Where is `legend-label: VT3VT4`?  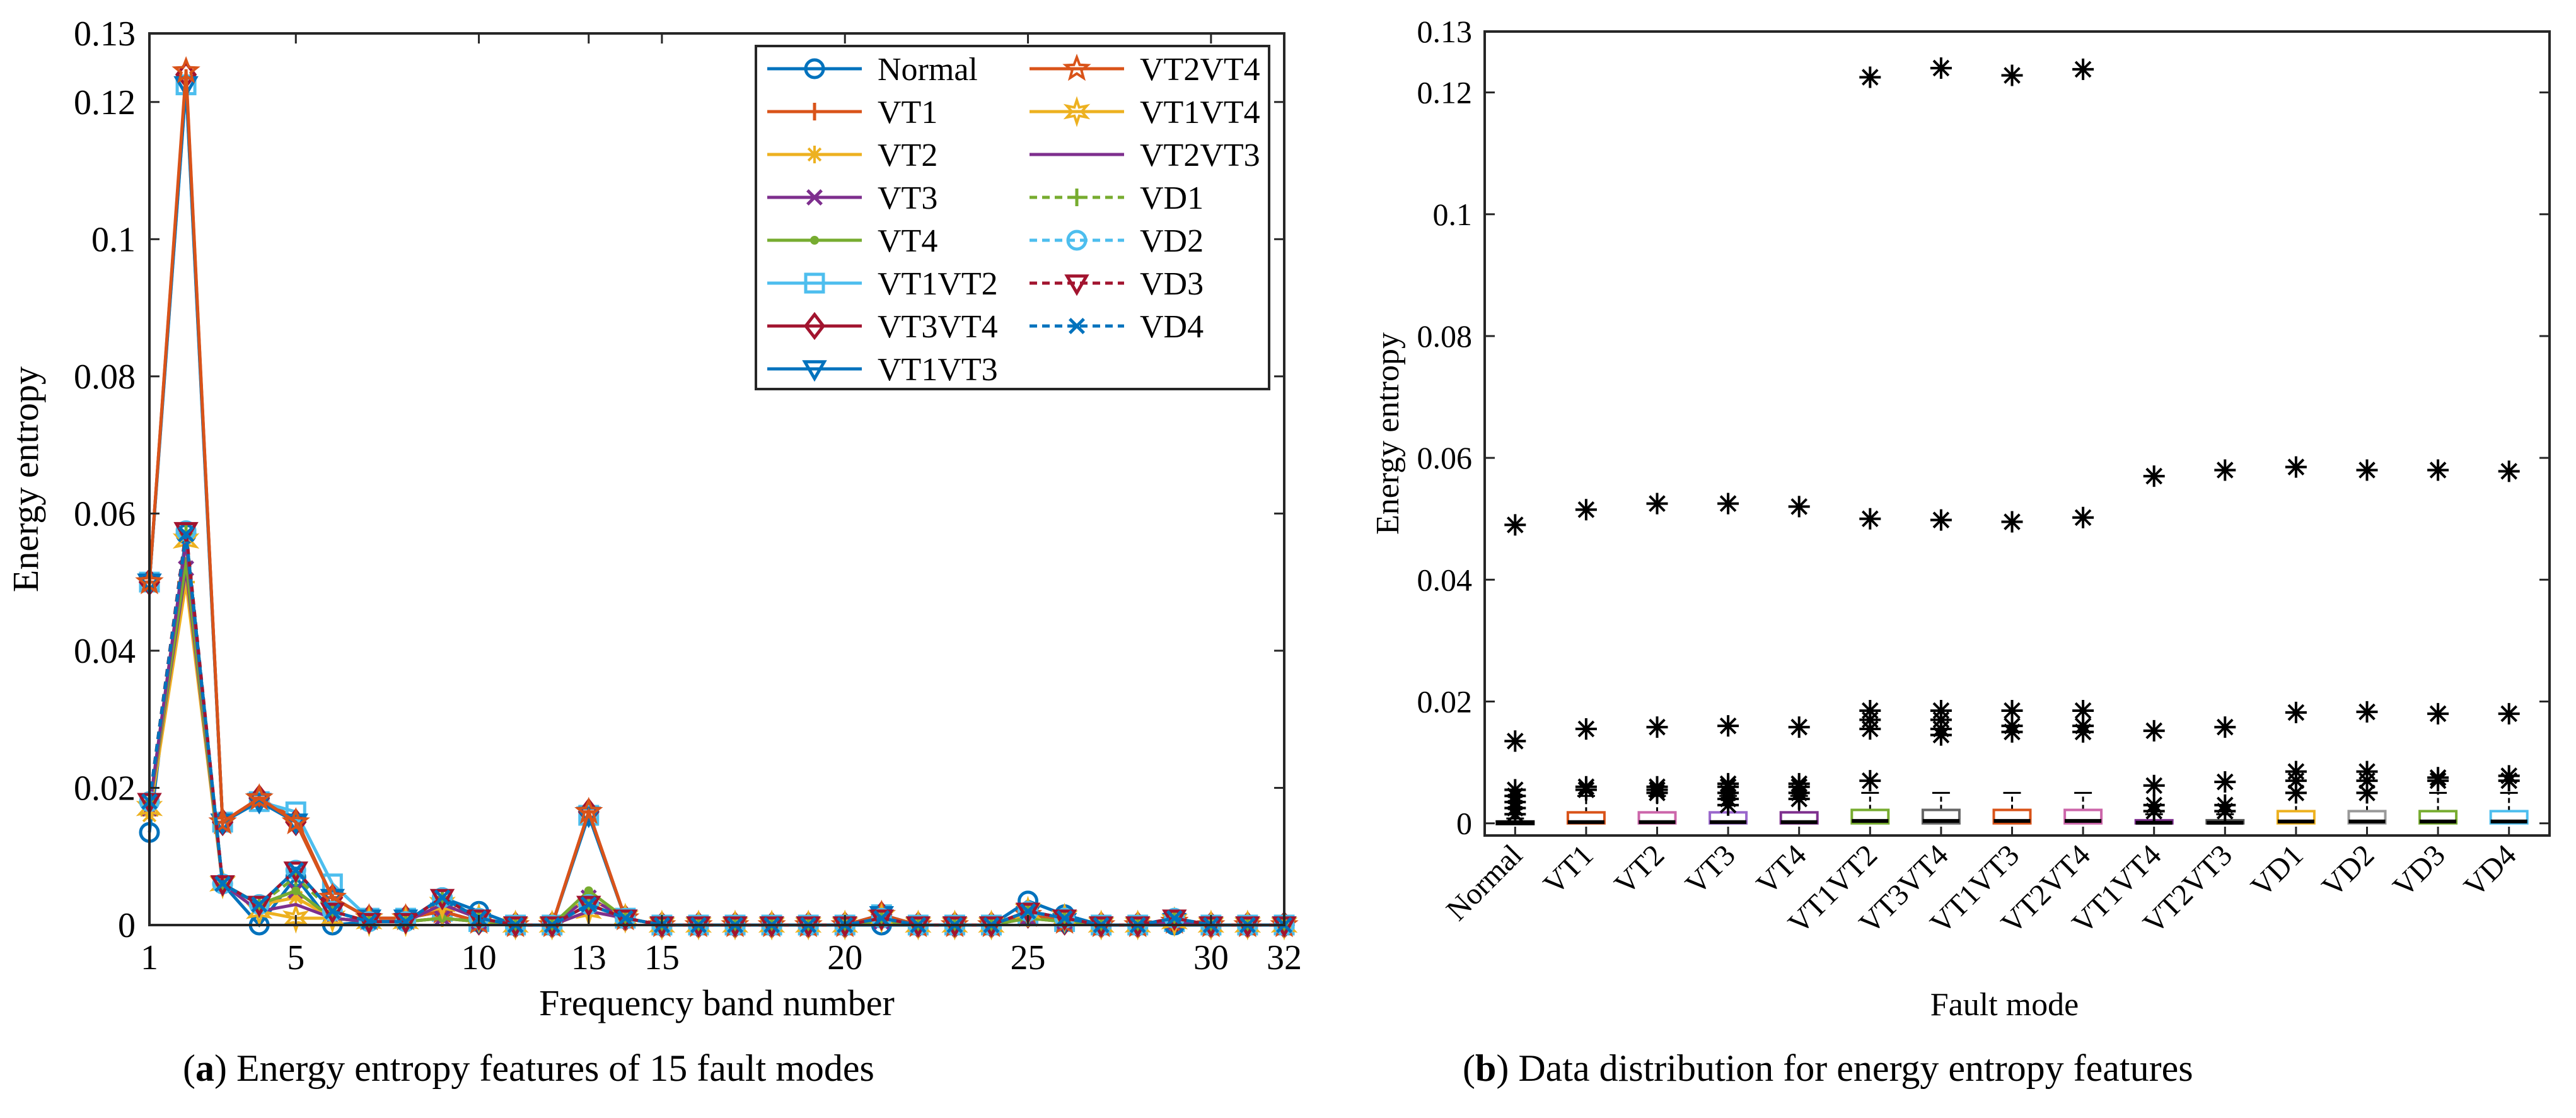 legend-label: VT3VT4 is located at coordinates (938, 327).